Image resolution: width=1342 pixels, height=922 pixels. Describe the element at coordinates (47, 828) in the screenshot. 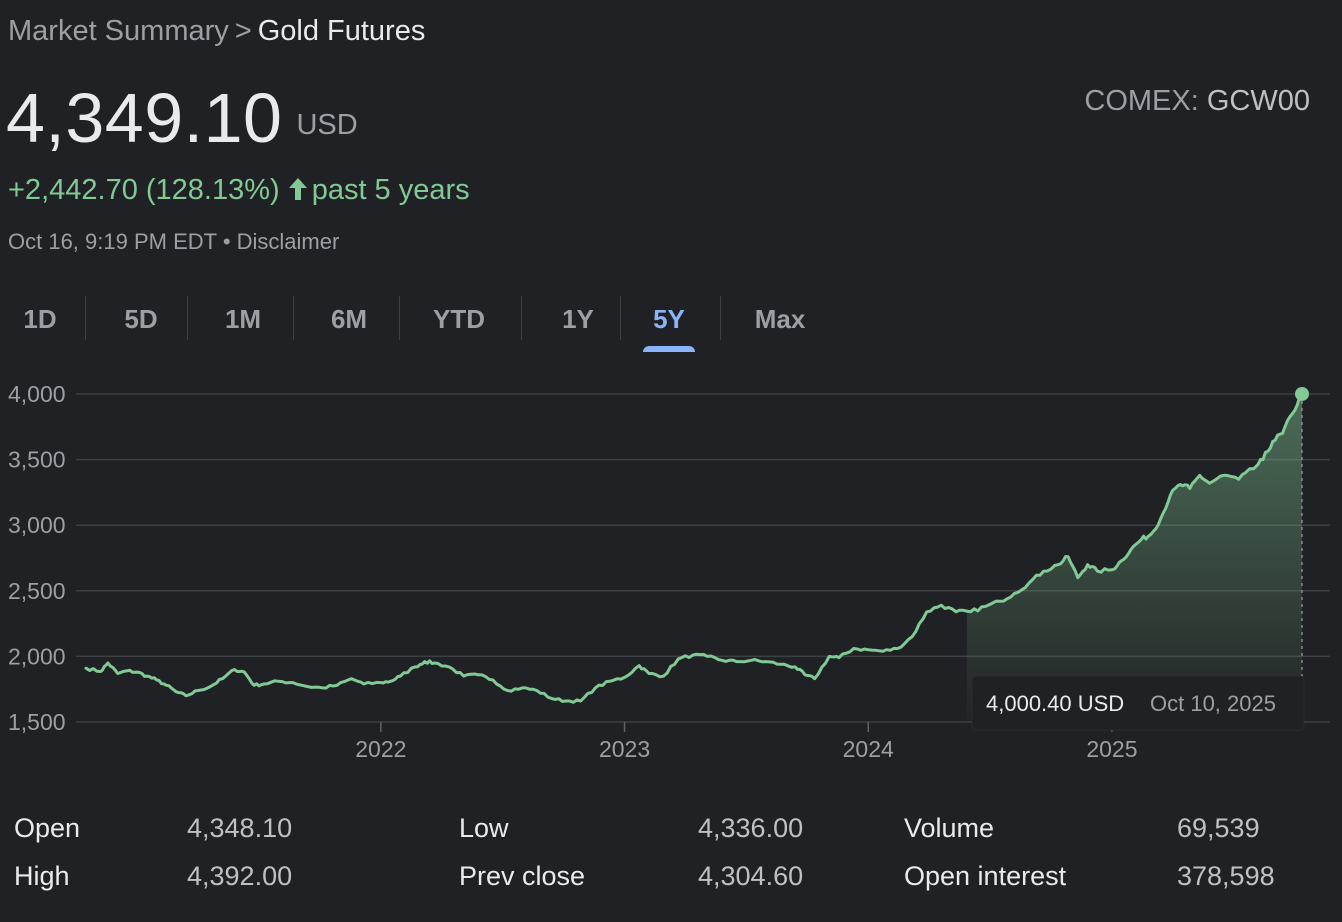

I see `stat-open-label: Open` at that location.